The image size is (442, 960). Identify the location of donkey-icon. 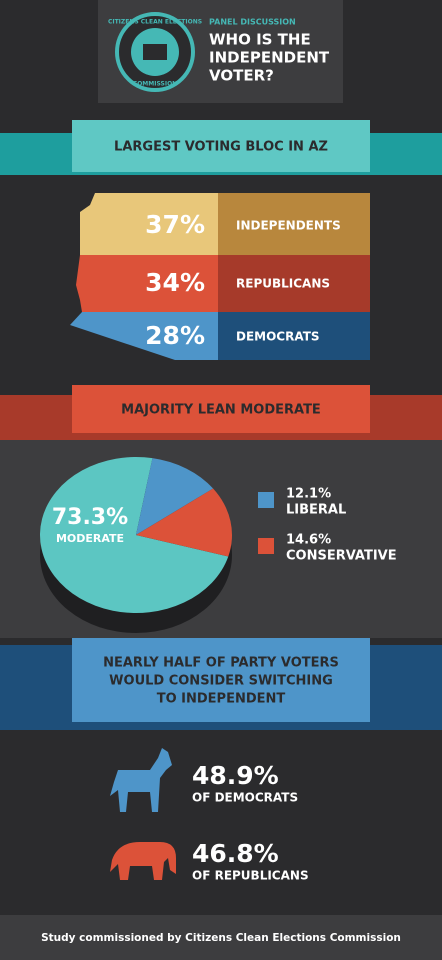
(141, 780).